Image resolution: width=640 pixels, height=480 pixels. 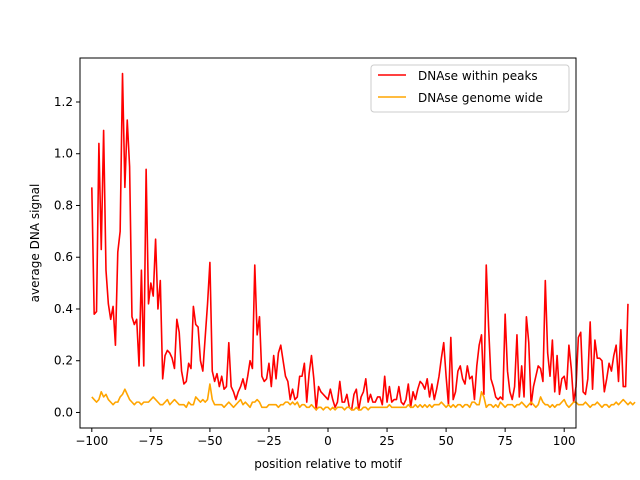 I want to click on x-tick-label: 0, so click(x=328, y=441).